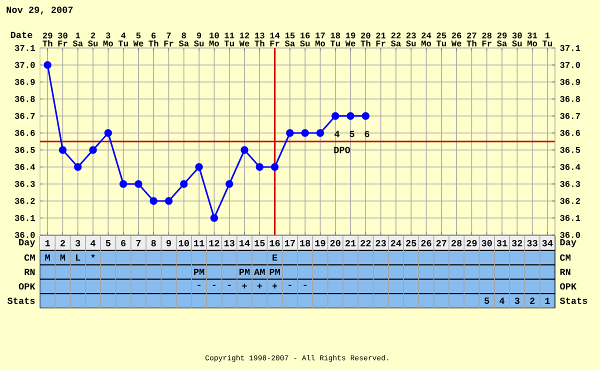 The image size is (600, 370). Describe the element at coordinates (21, 35) in the screenshot. I see `x-axis-title: Date` at that location.